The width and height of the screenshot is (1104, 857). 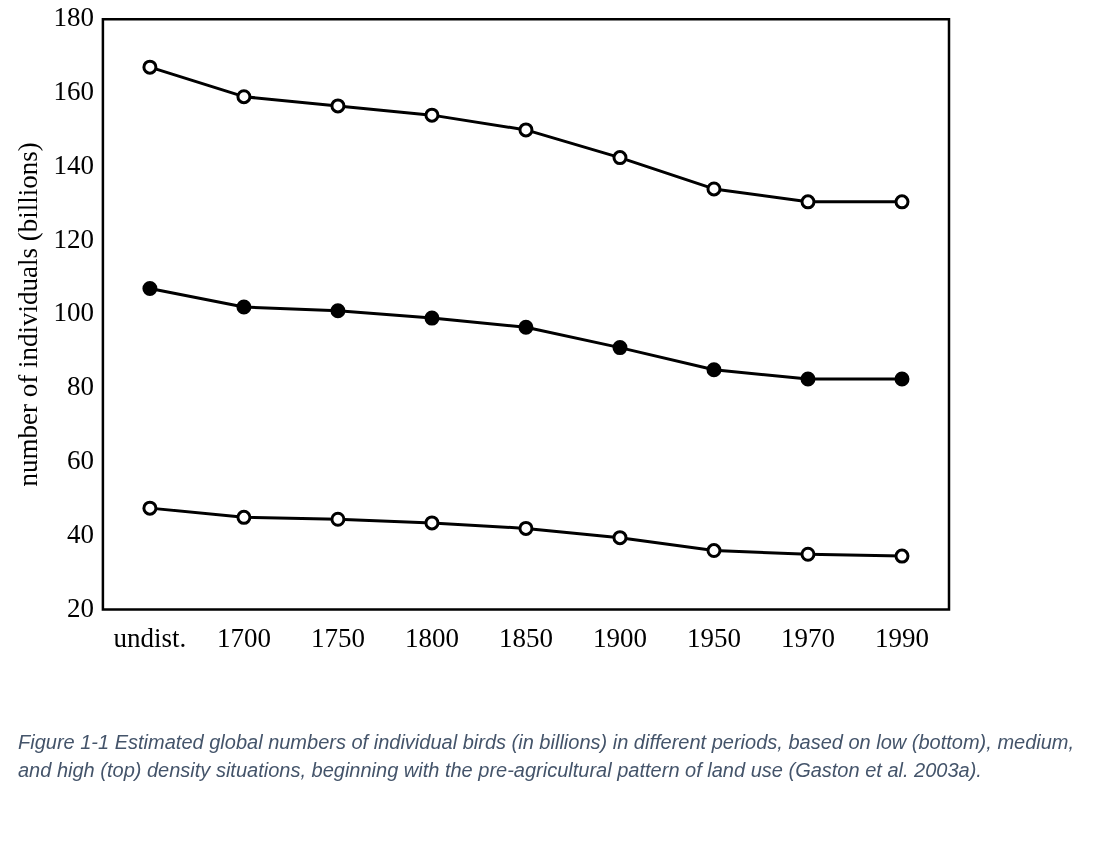 I want to click on y-tick-label: 140, so click(x=73, y=164).